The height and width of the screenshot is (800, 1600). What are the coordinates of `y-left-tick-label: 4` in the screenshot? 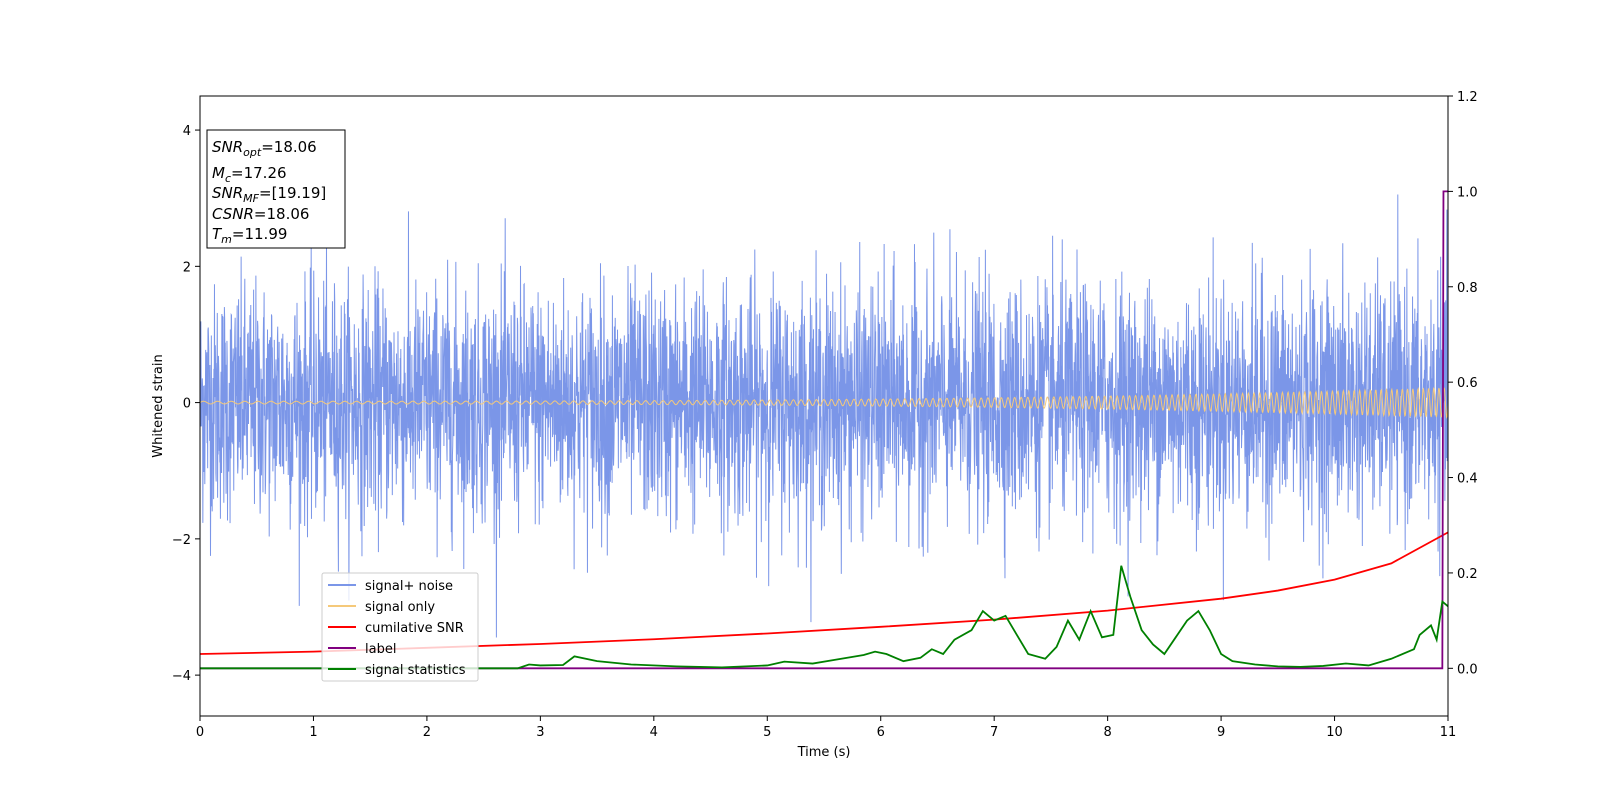 It's located at (187, 131).